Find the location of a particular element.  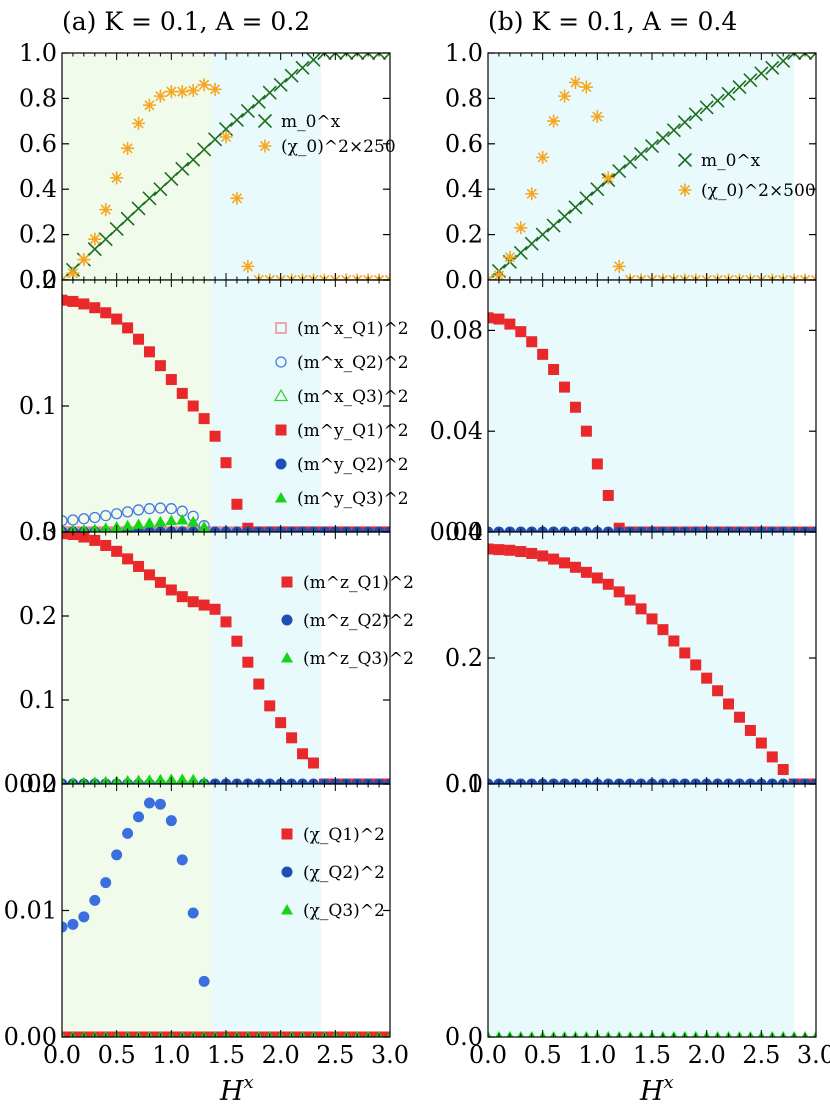

x-tick-label: 0.5 is located at coordinates (543, 1055).